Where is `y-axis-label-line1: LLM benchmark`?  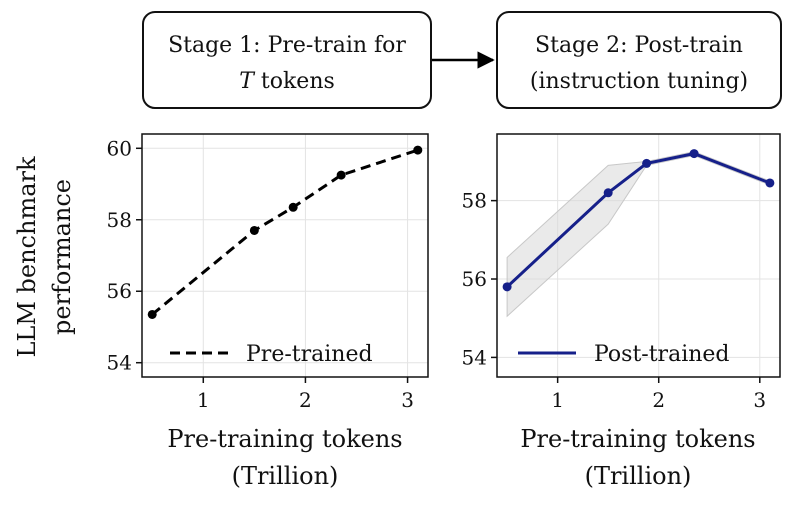
y-axis-label-line1: LLM benchmark is located at coordinates (27, 257).